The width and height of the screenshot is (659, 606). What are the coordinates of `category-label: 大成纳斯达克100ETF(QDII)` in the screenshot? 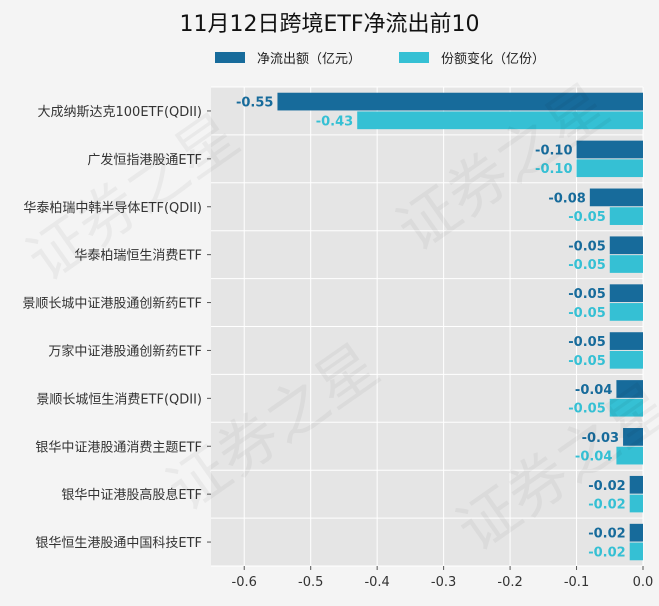 It's located at (120, 112).